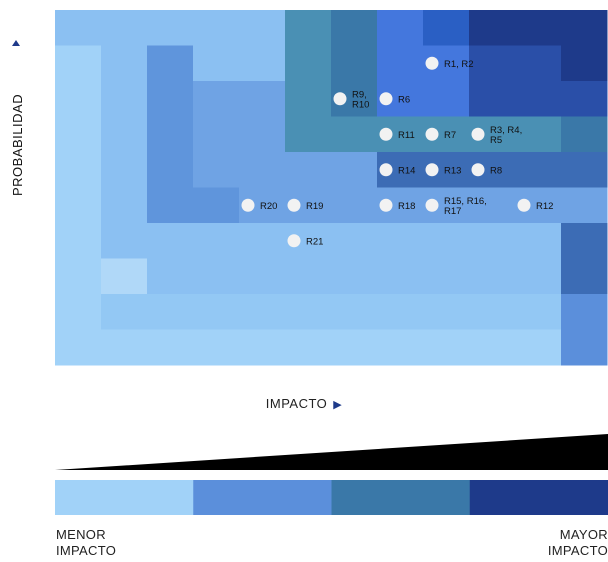 This screenshot has height=562, width=608. What do you see at coordinates (16, 43) in the screenshot?
I see `y-axis-arrow-icon` at bounding box center [16, 43].